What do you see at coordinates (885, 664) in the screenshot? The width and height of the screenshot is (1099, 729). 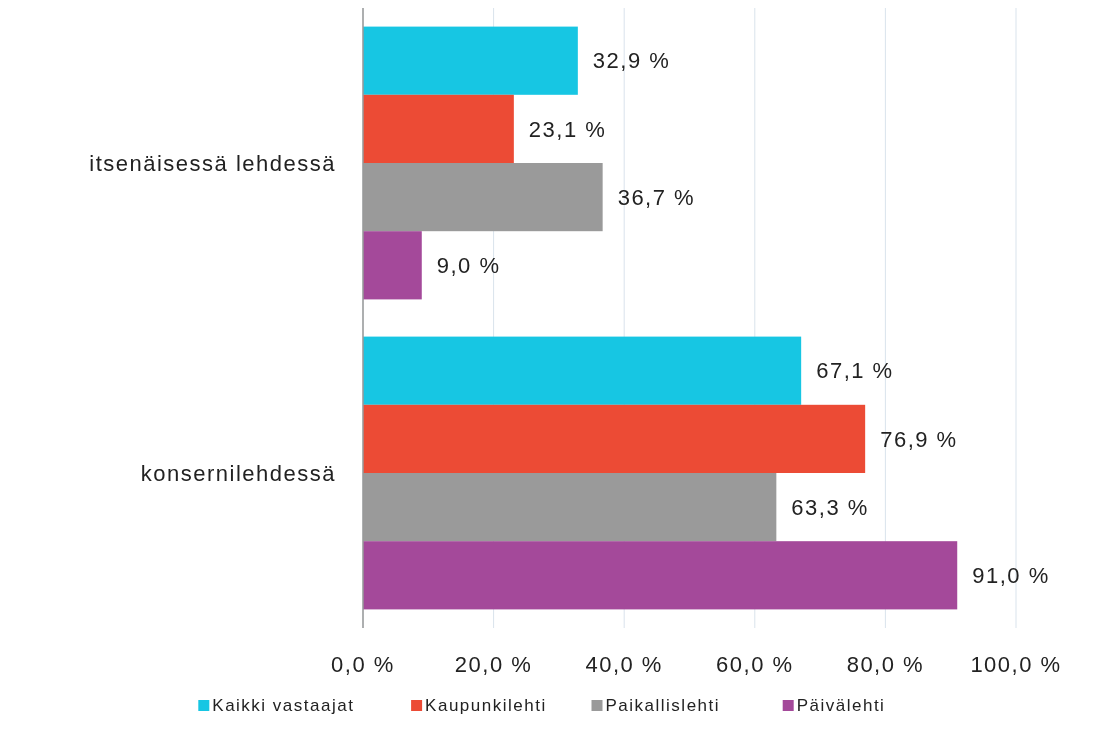 I see `x-tick-label: 80,0 %` at bounding box center [885, 664].